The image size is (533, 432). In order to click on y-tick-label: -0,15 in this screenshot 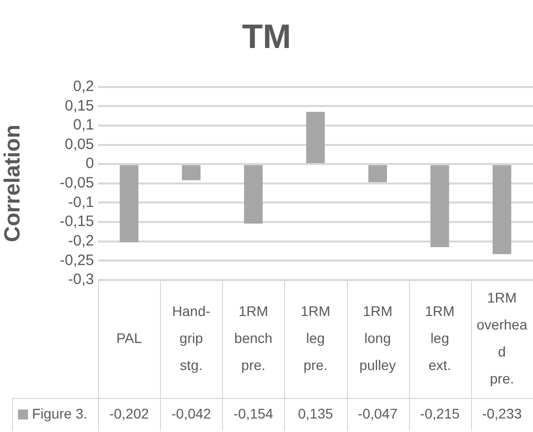, I will do `click(77, 221)`.